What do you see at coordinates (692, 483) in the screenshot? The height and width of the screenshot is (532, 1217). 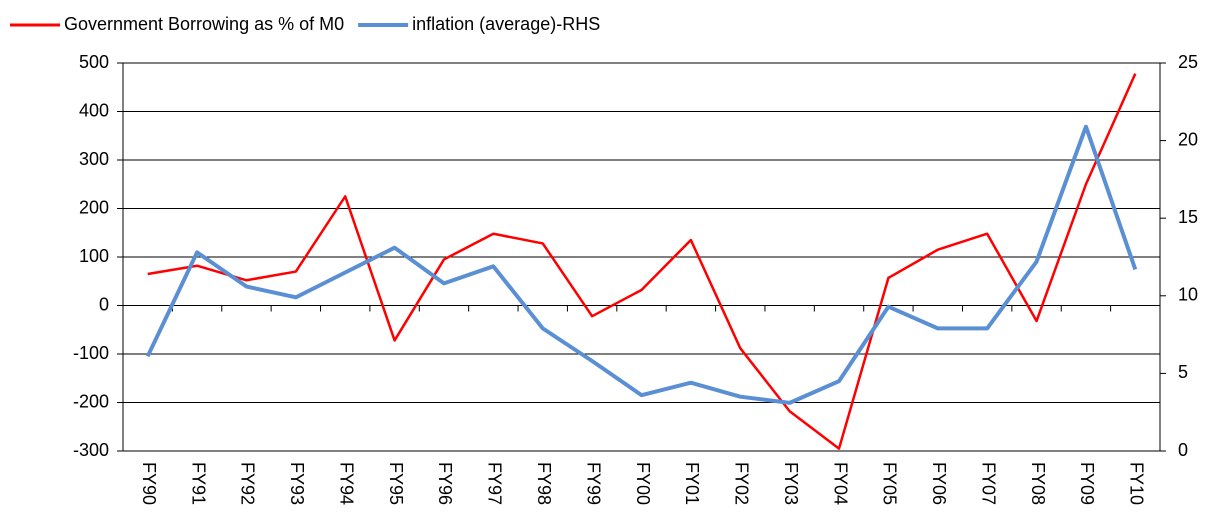 I see `x-tick-label: FY01` at bounding box center [692, 483].